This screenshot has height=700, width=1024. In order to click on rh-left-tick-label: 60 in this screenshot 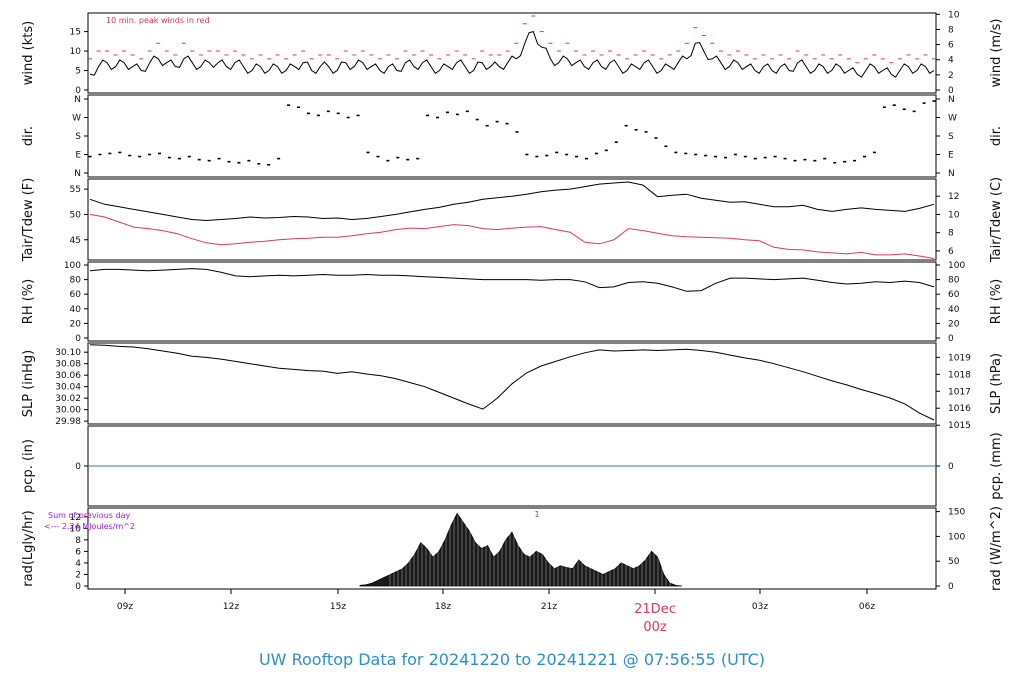, I will do `click(76, 295)`.